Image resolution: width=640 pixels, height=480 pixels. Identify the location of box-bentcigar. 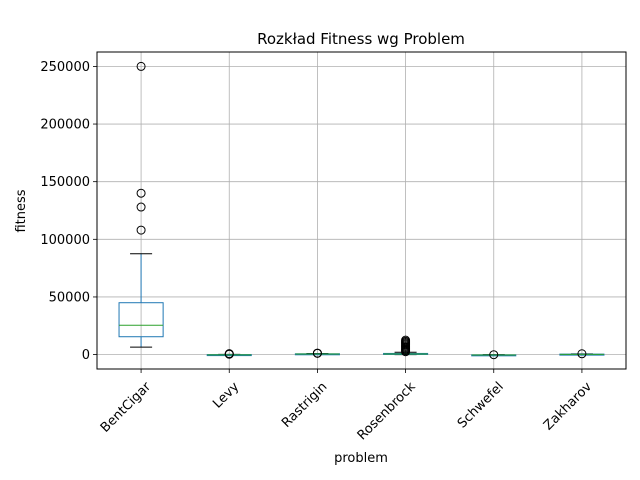
(141, 204).